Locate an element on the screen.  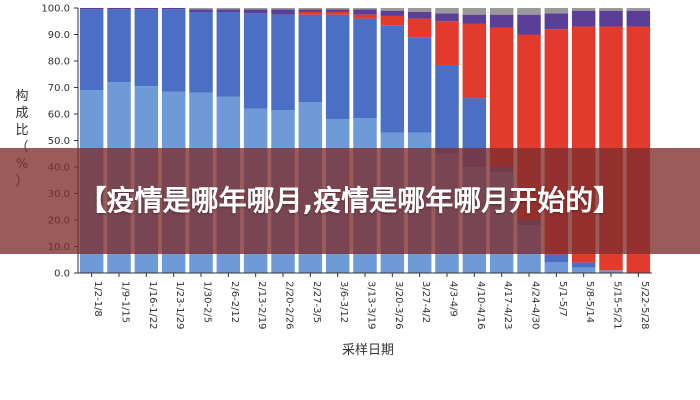
x-tick-label: 3/13-3/19 is located at coordinates (371, 305).